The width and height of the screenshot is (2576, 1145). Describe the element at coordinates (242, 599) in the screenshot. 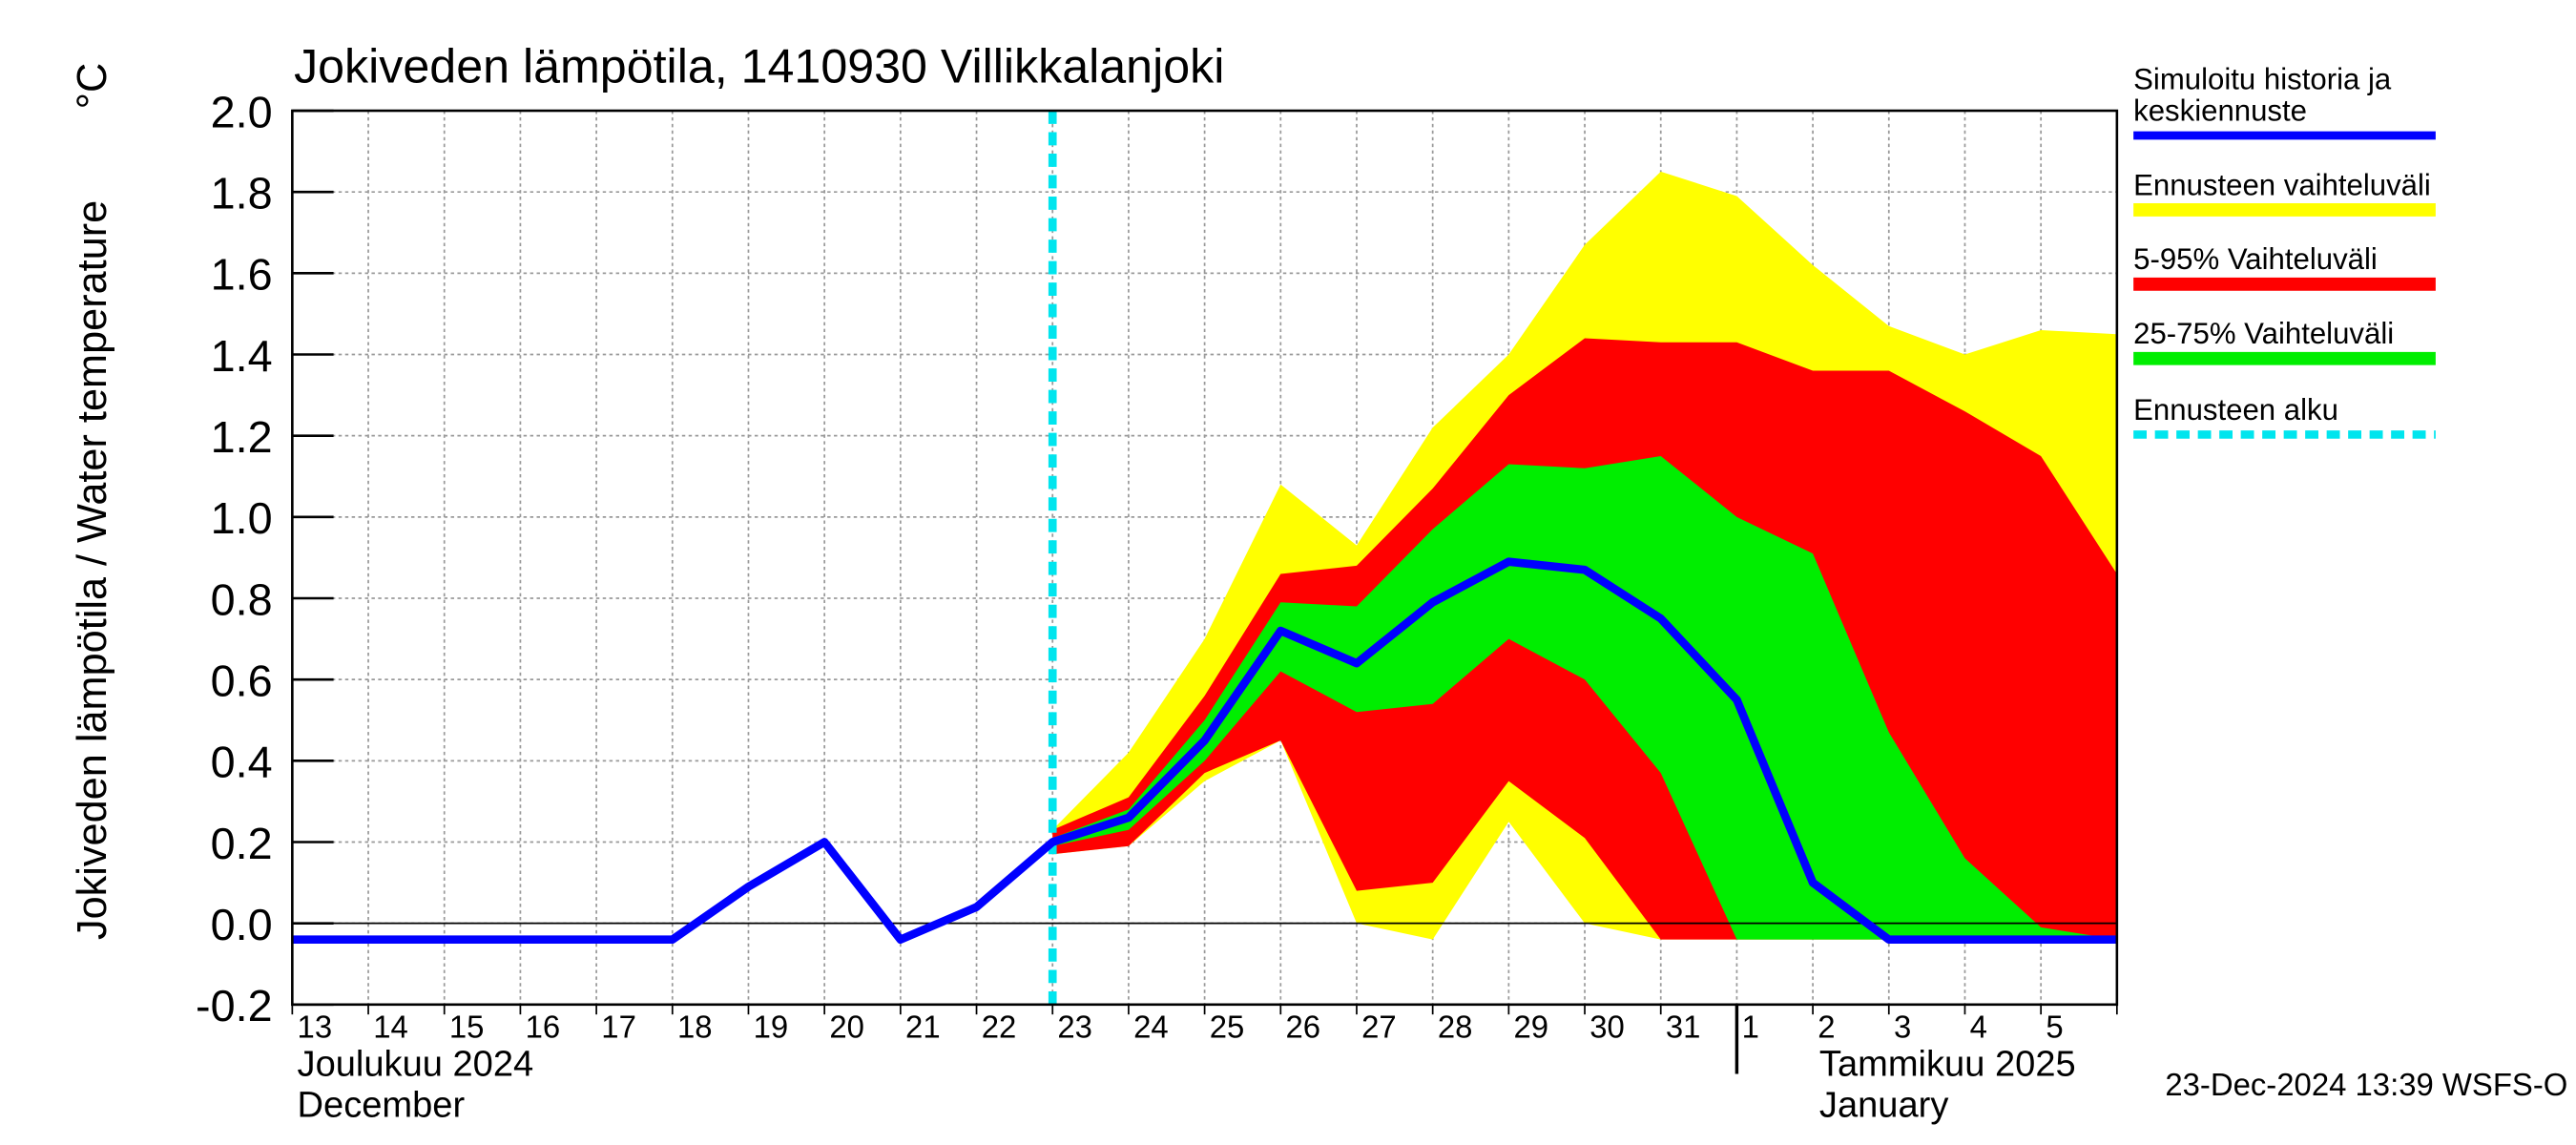

I see `y-tick-label: 0.8` at that location.